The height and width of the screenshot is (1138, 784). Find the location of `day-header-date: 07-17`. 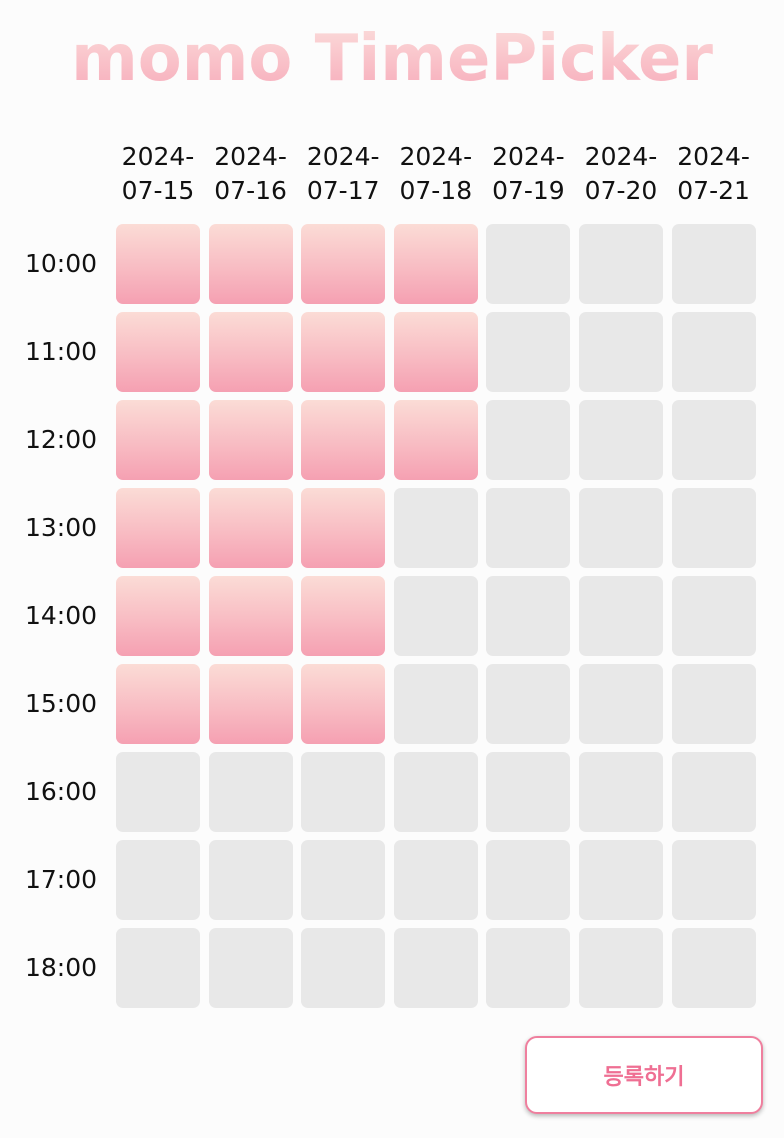

day-header-date: 07-17 is located at coordinates (343, 190).